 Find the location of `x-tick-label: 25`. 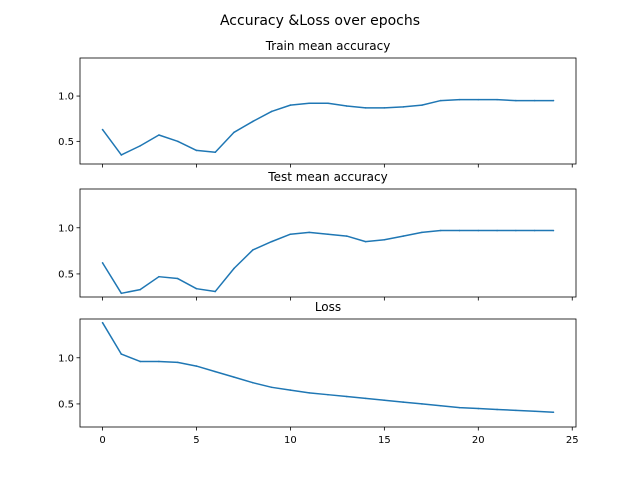

x-tick-label: 25 is located at coordinates (572, 440).